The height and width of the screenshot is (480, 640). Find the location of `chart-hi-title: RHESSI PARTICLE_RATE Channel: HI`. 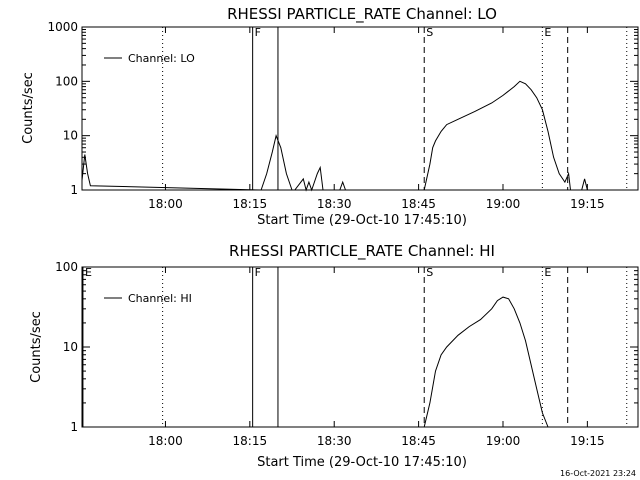

chart-hi-title: RHESSI PARTICLE_RATE Channel: HI is located at coordinates (362, 251).